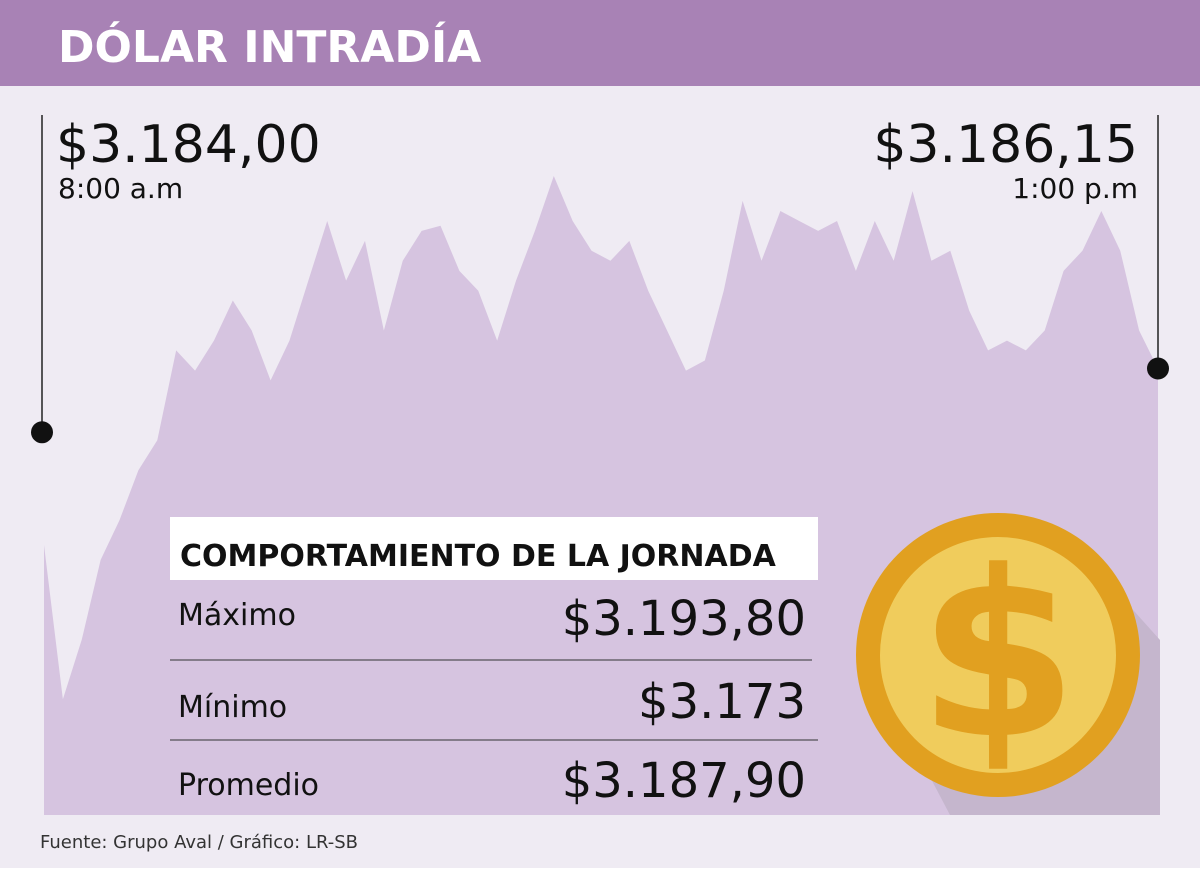  Describe the element at coordinates (248, 785) in the screenshot. I see `row-label: Promedio` at that location.